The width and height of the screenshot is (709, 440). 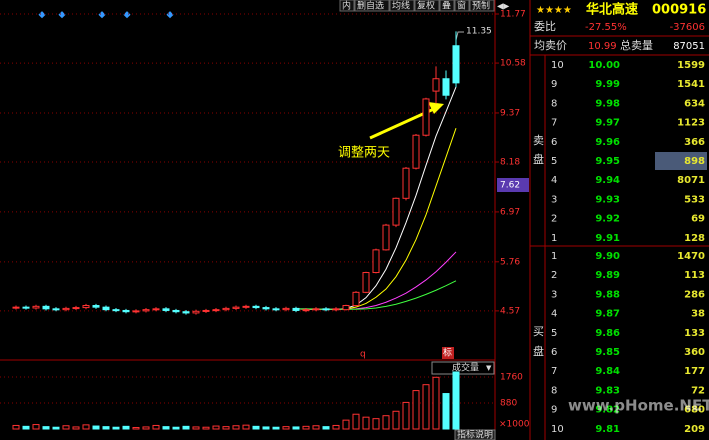 What do you see at coordinates (604, 65) in the screenshot?
I see `price: 10.00` at bounding box center [604, 65].